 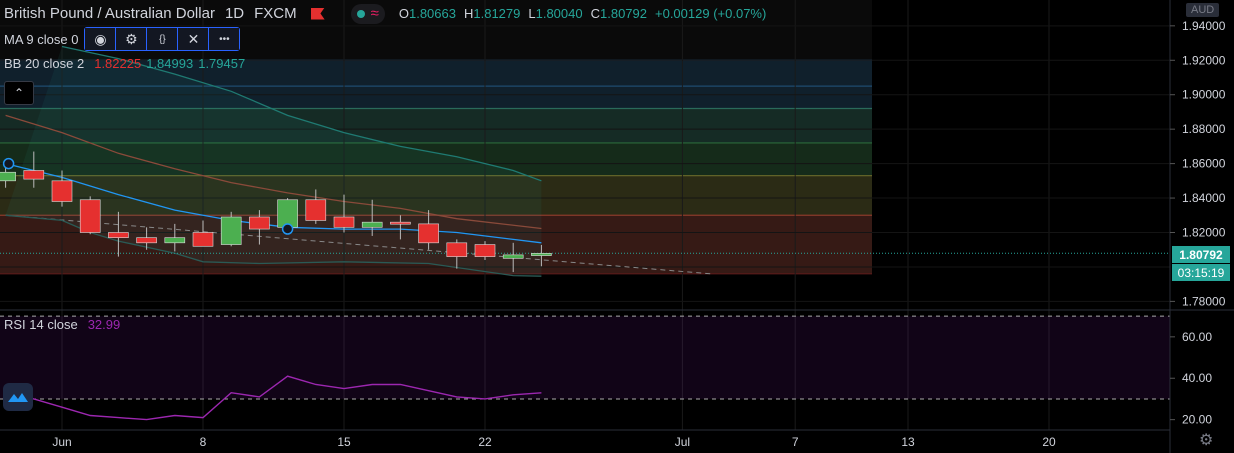 I want to click on tradingview-logo-icon, so click(x=18, y=397).